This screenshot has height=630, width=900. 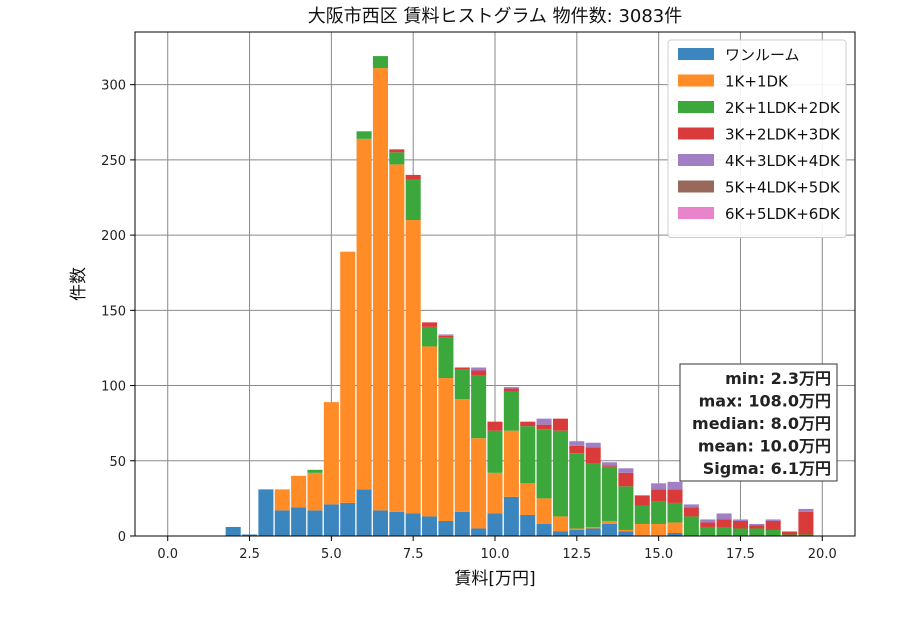 What do you see at coordinates (658, 554) in the screenshot?
I see `x-tick-label: 15.0` at bounding box center [658, 554].